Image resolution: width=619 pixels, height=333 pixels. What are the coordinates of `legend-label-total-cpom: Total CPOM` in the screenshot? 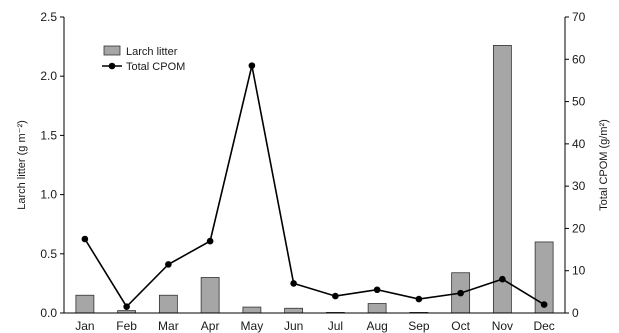 It's located at (155, 67).